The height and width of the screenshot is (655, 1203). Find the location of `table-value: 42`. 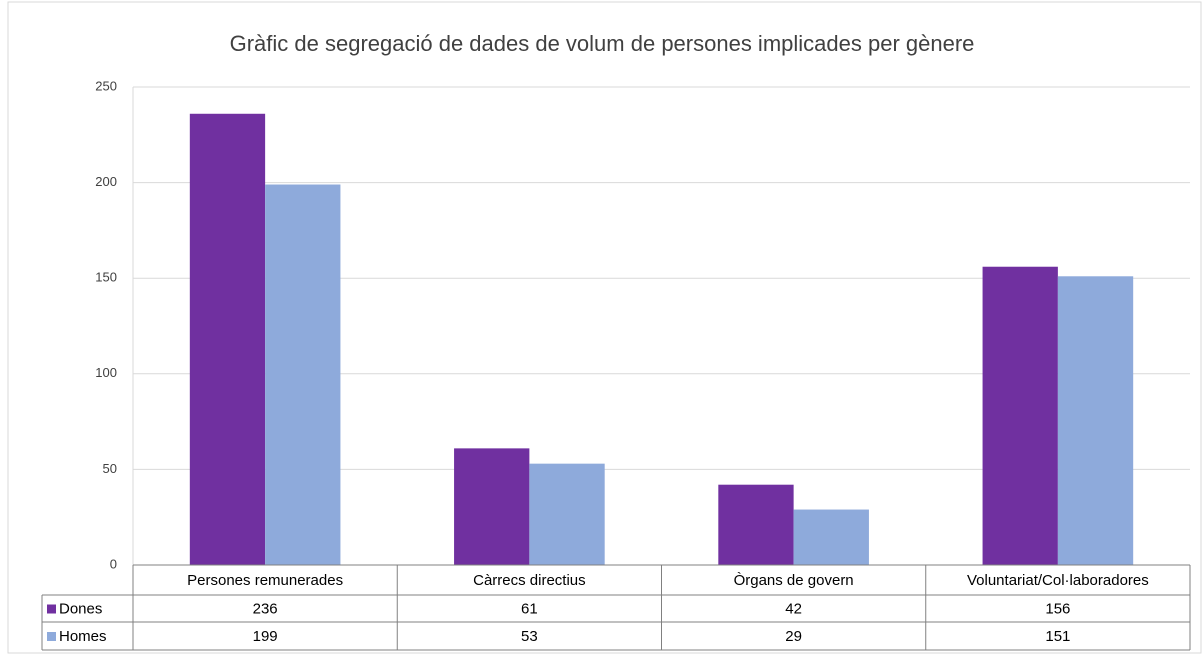

table-value: 42 is located at coordinates (793, 608).